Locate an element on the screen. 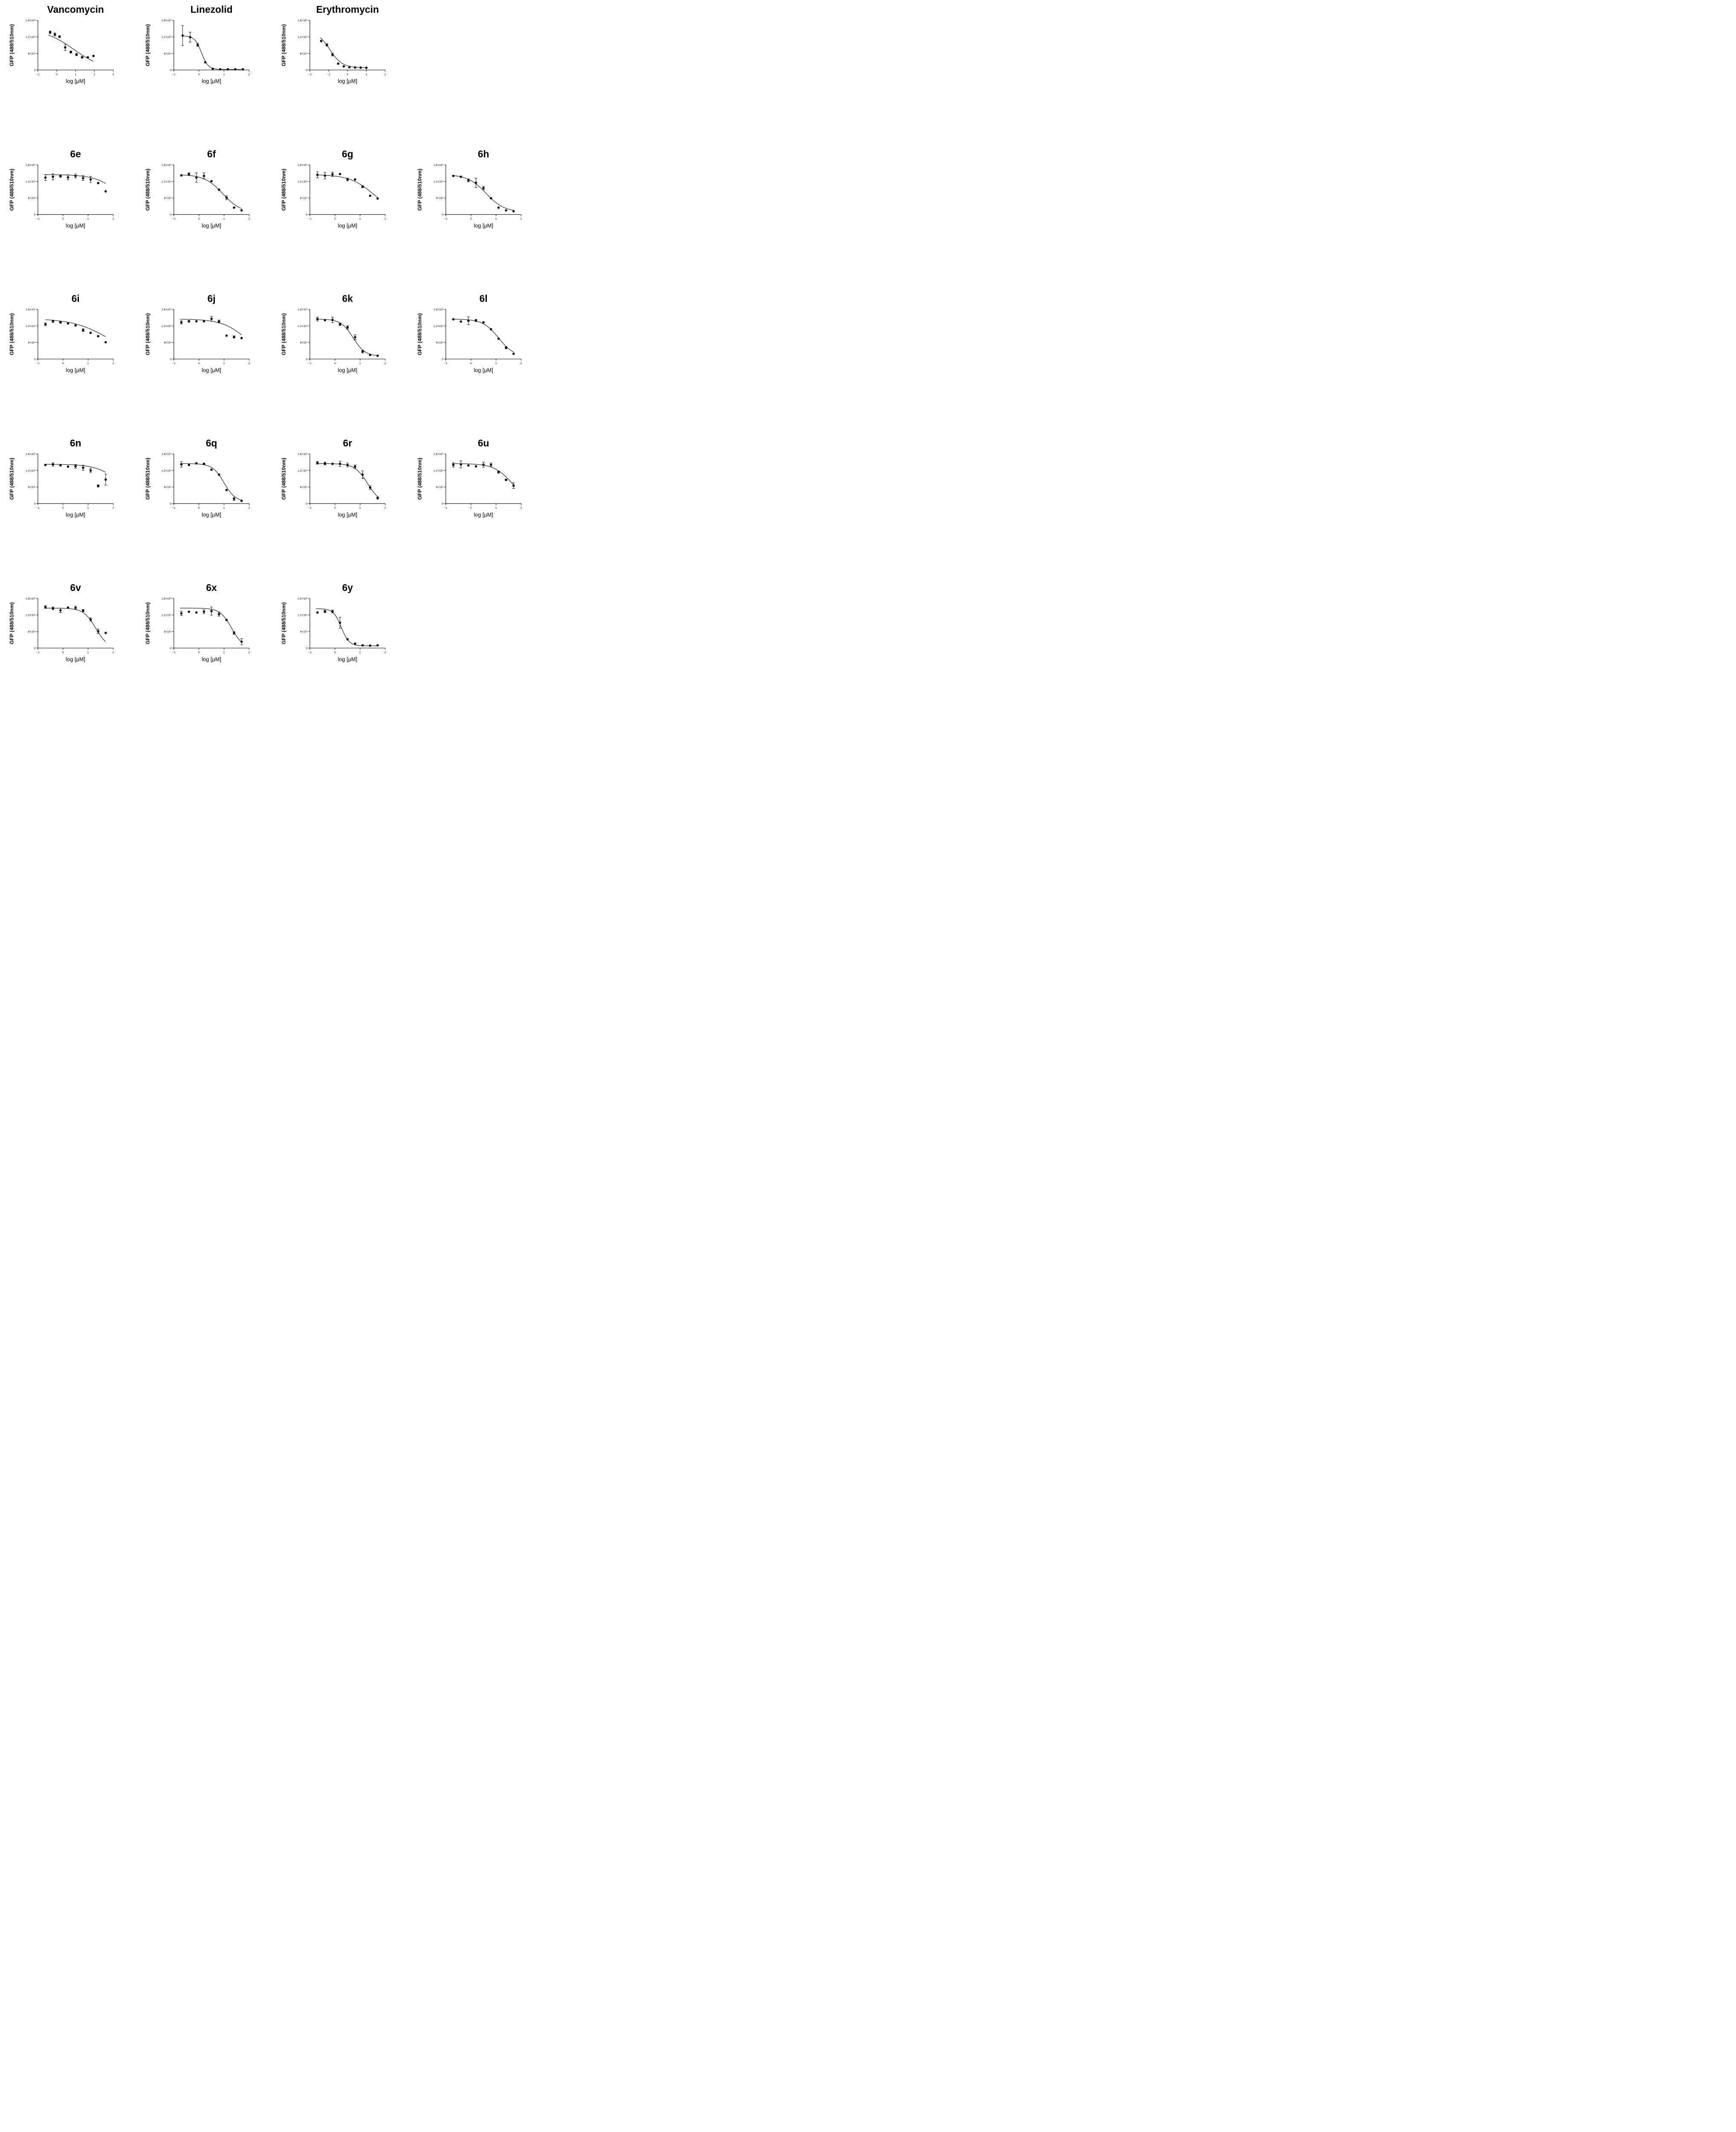 The width and height of the screenshot is (1736, 2132). panel-title: Erythromycin is located at coordinates (347, 9).